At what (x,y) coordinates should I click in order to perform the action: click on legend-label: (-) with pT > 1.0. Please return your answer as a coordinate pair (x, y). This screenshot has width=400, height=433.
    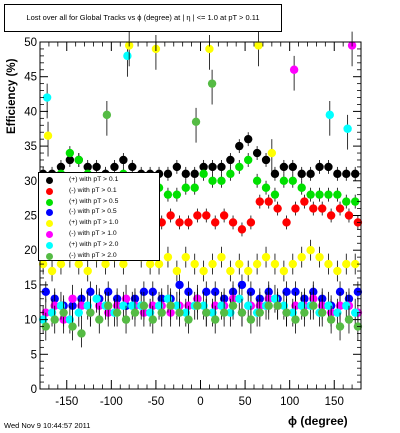
    Looking at the image, I should click on (93, 233).